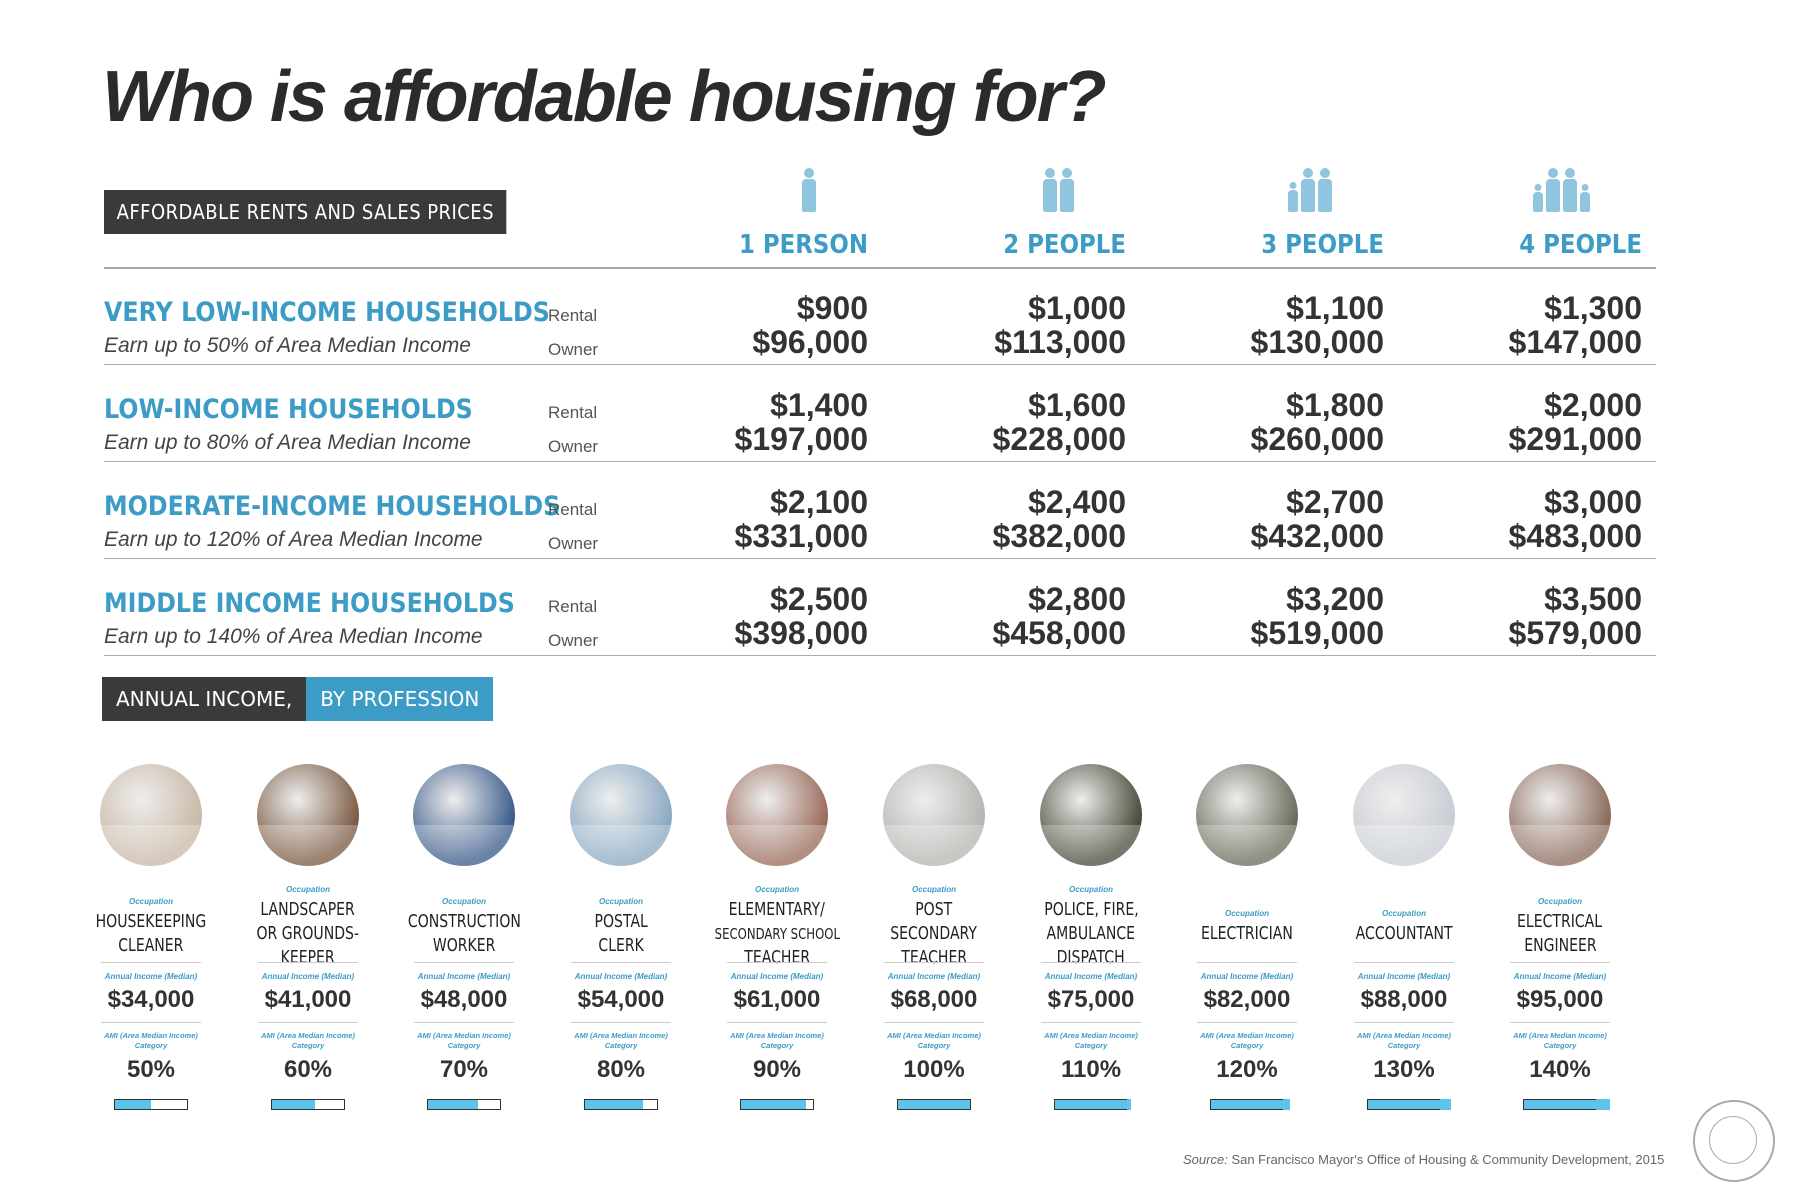  What do you see at coordinates (819, 599) in the screenshot?
I see `rental-price: $2,500` at bounding box center [819, 599].